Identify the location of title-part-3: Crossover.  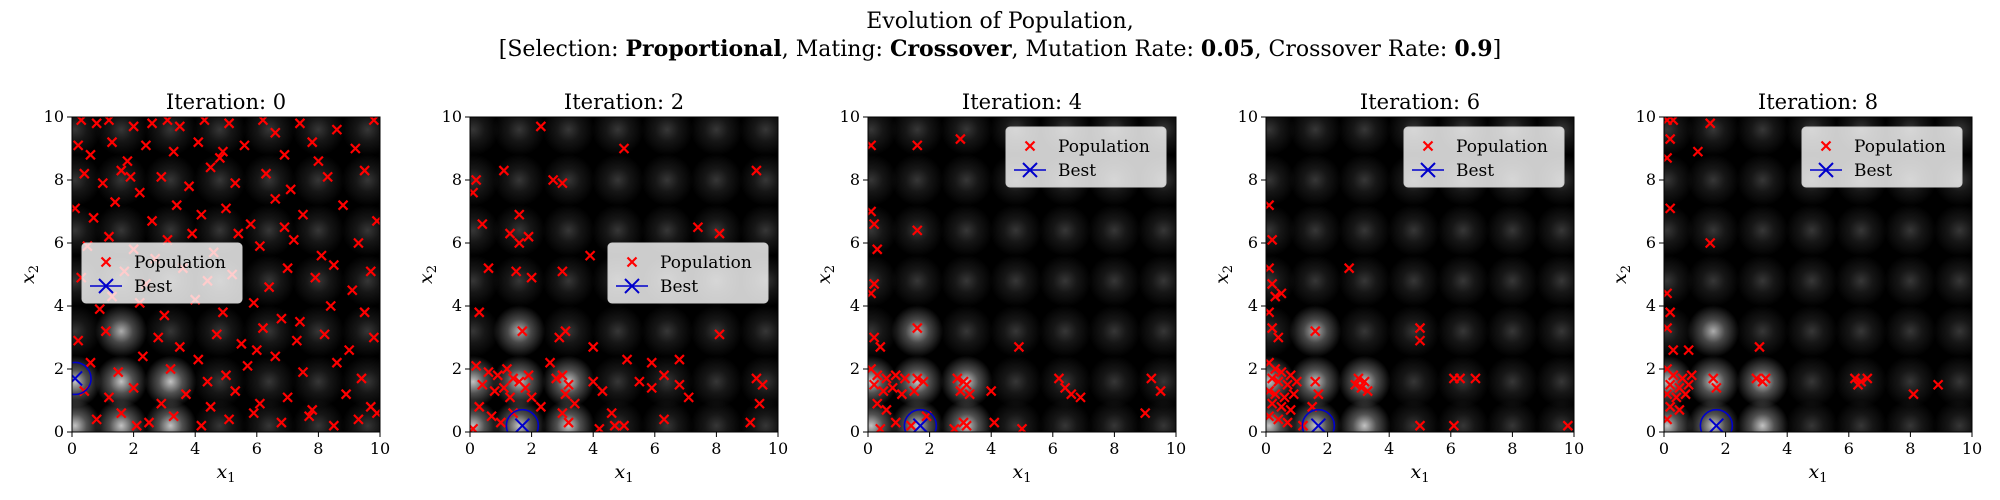
(951, 49).